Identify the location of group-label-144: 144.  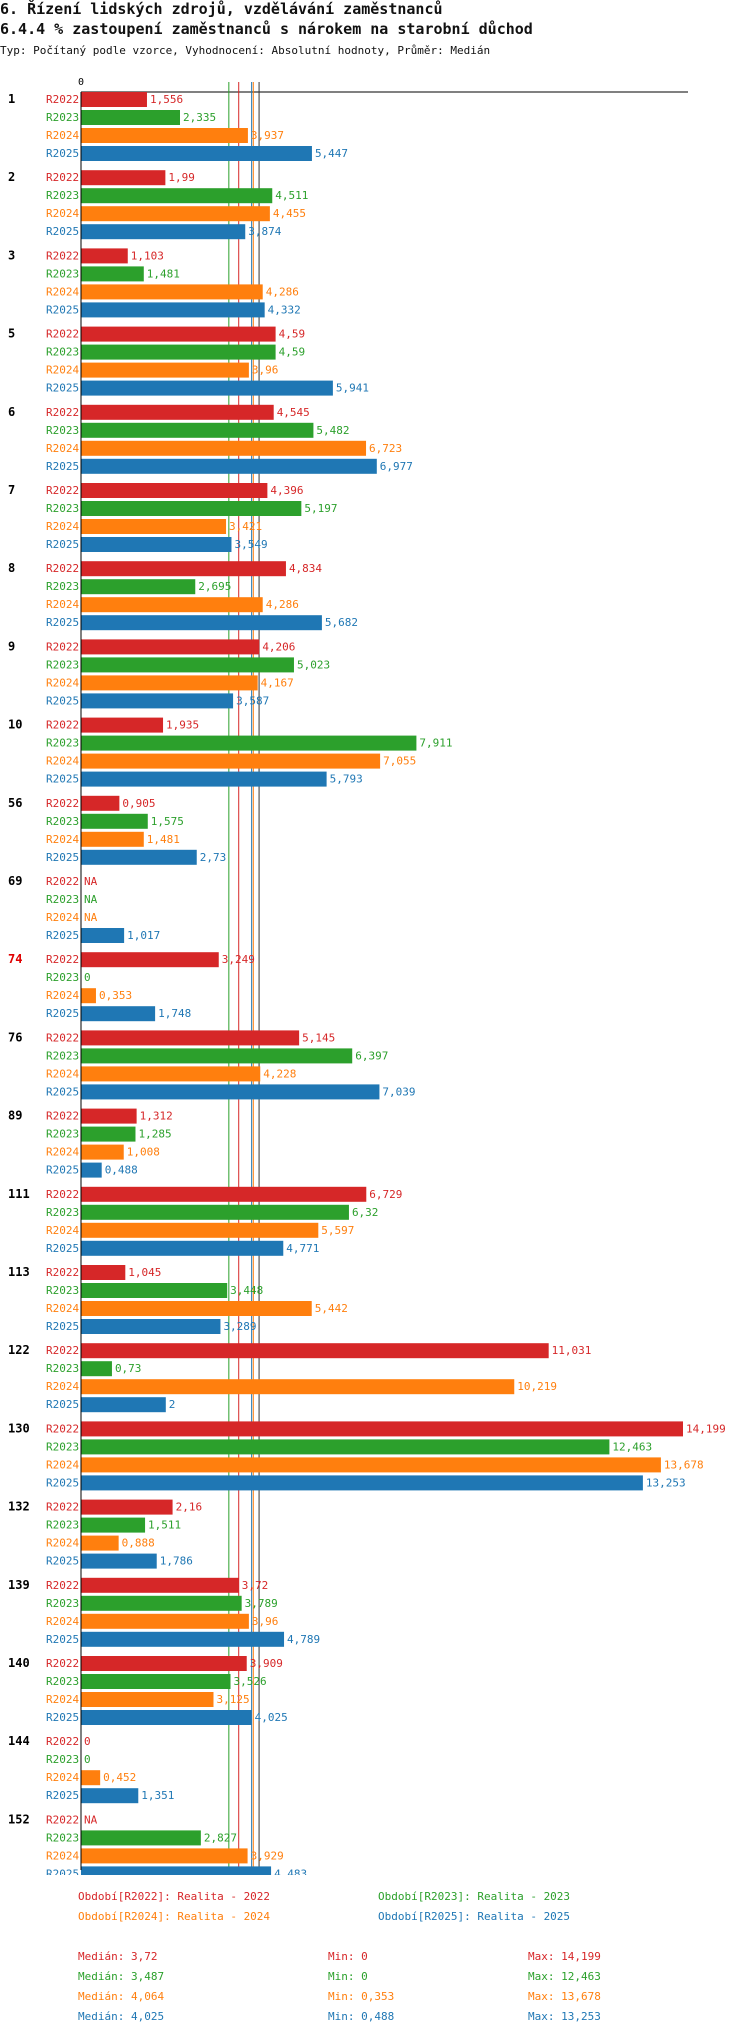
(19, 1741).